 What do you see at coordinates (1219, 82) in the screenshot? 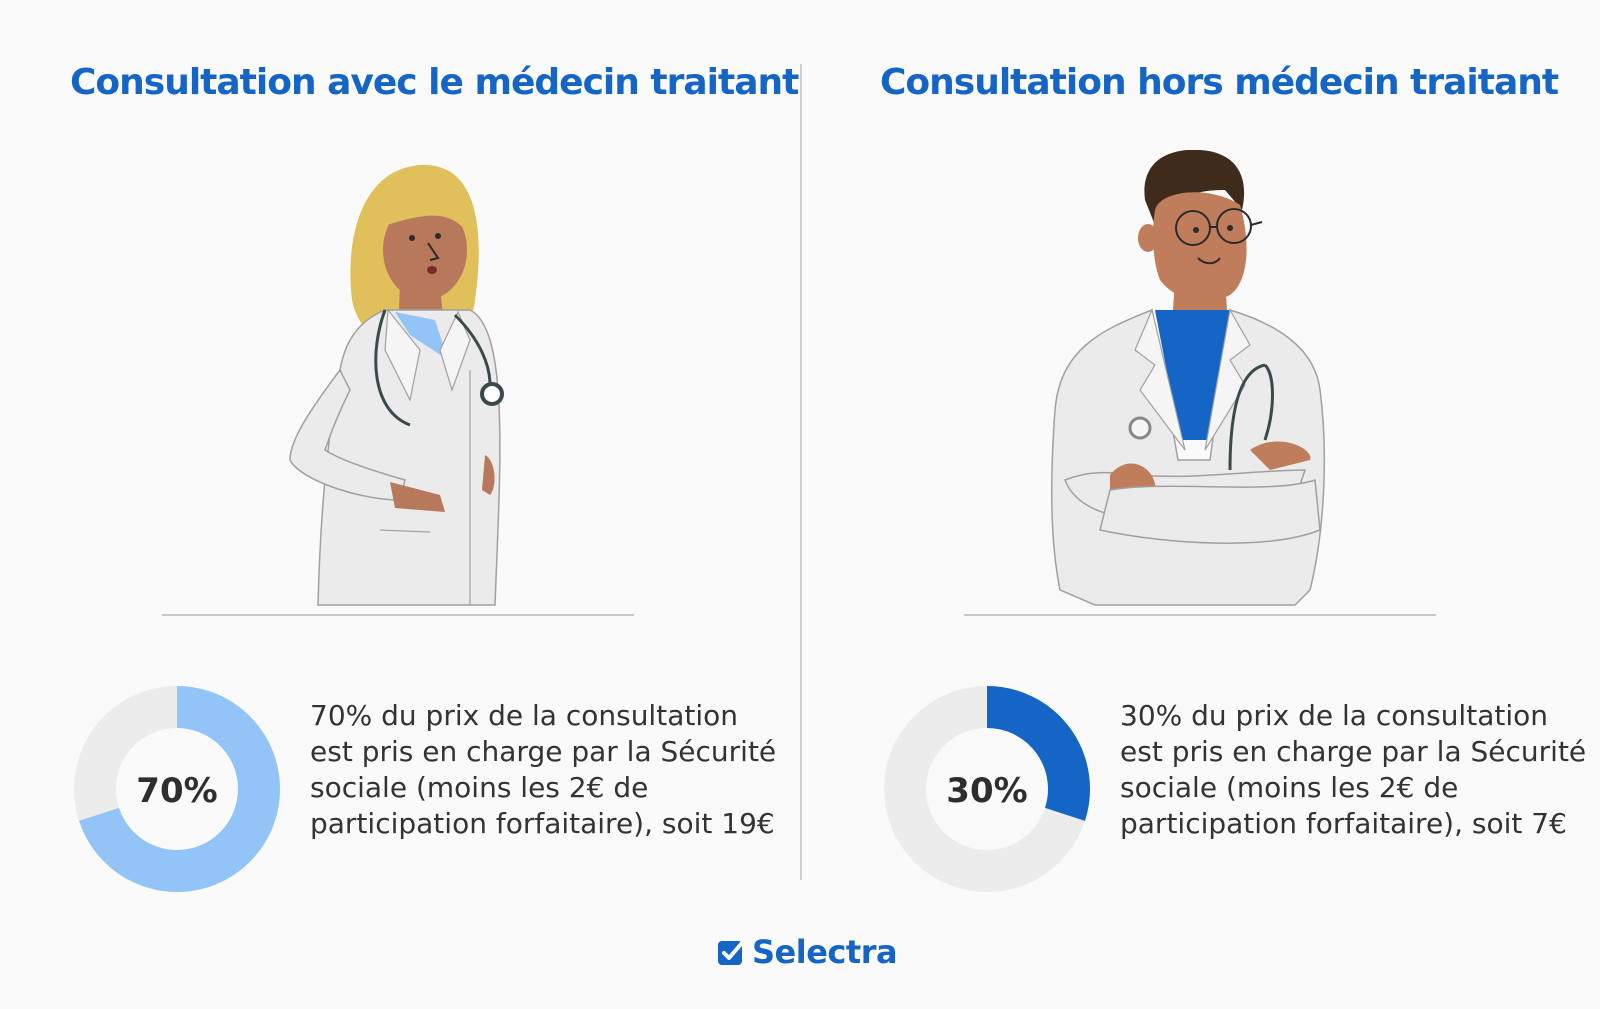
I see `panel-title: Consultation hors médecin traitant` at bounding box center [1219, 82].